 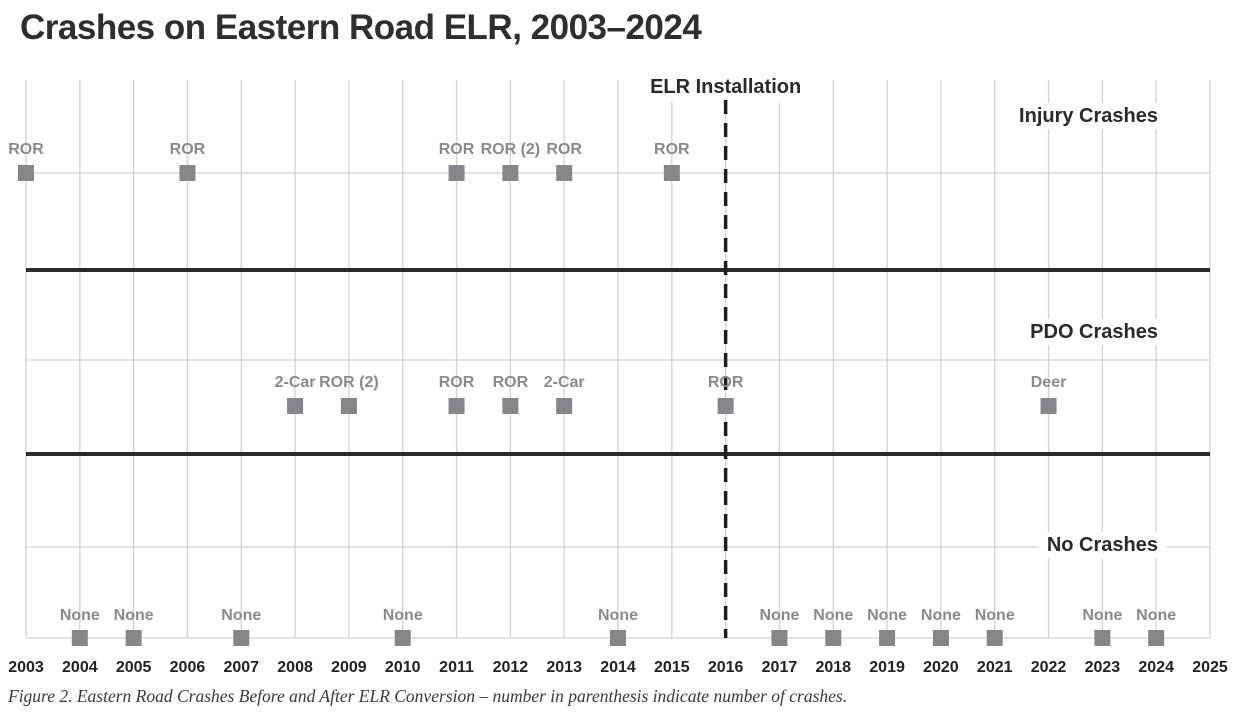 I want to click on x-tick-label: 2004, so click(x=80, y=667).